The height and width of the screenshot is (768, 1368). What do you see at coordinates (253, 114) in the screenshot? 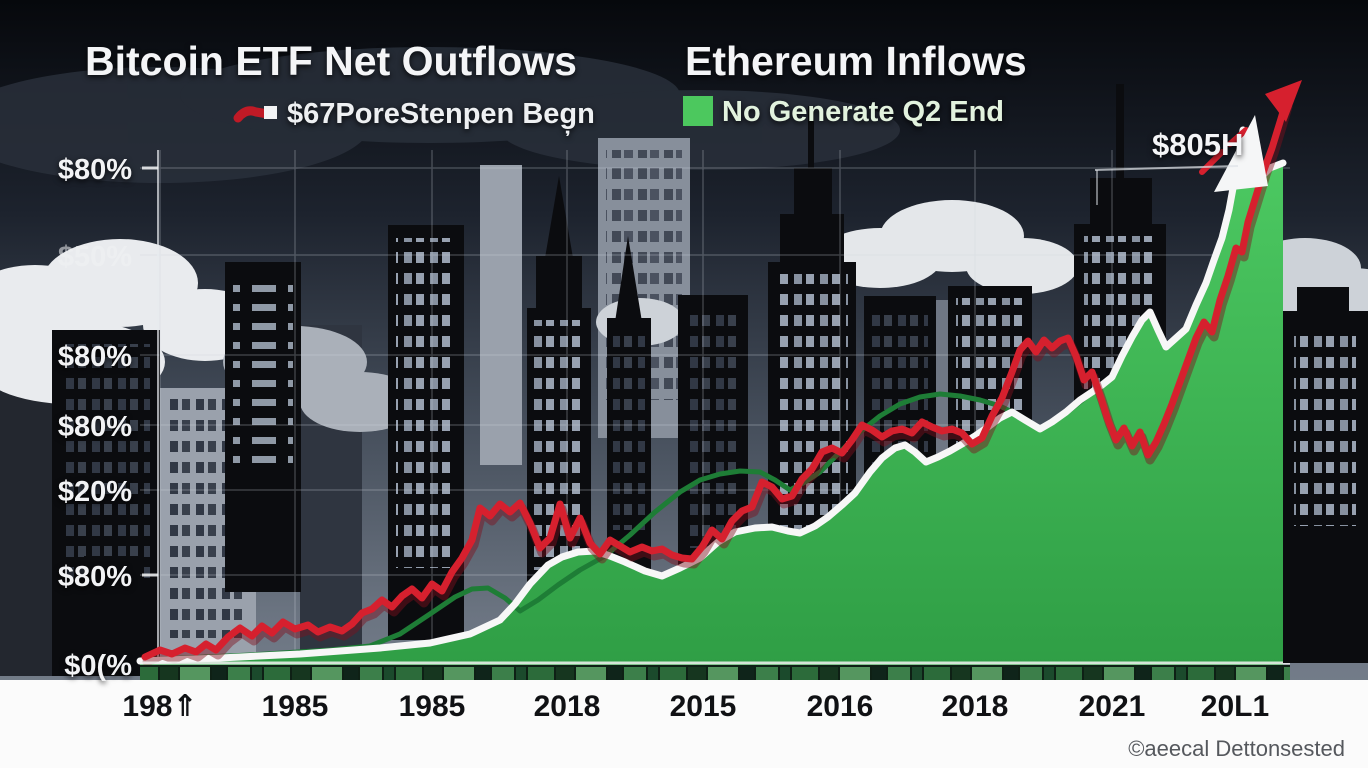
I see `legend-red-dash-icon` at bounding box center [253, 114].